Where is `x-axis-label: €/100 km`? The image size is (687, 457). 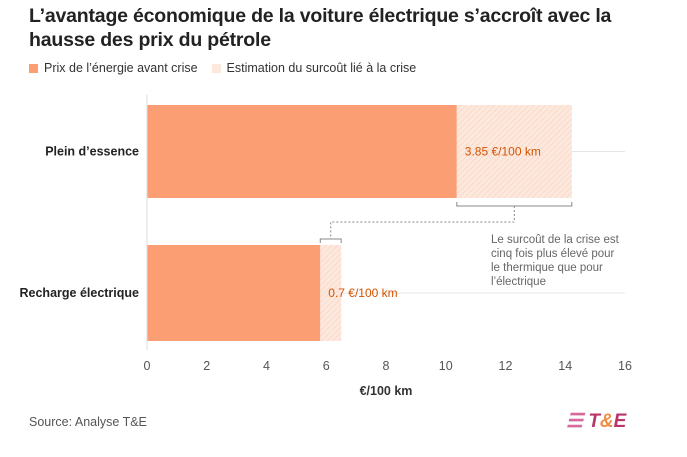 x-axis-label: €/100 km is located at coordinates (386, 391).